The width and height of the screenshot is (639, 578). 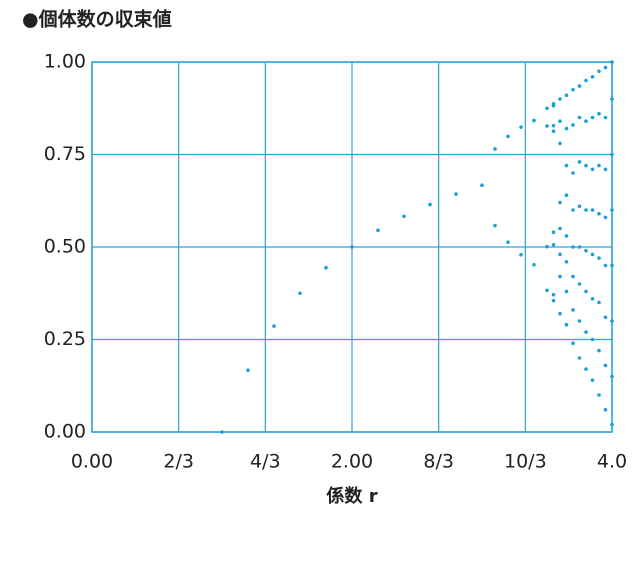 What do you see at coordinates (265, 462) in the screenshot?
I see `x-tick-label: 4/3` at bounding box center [265, 462].